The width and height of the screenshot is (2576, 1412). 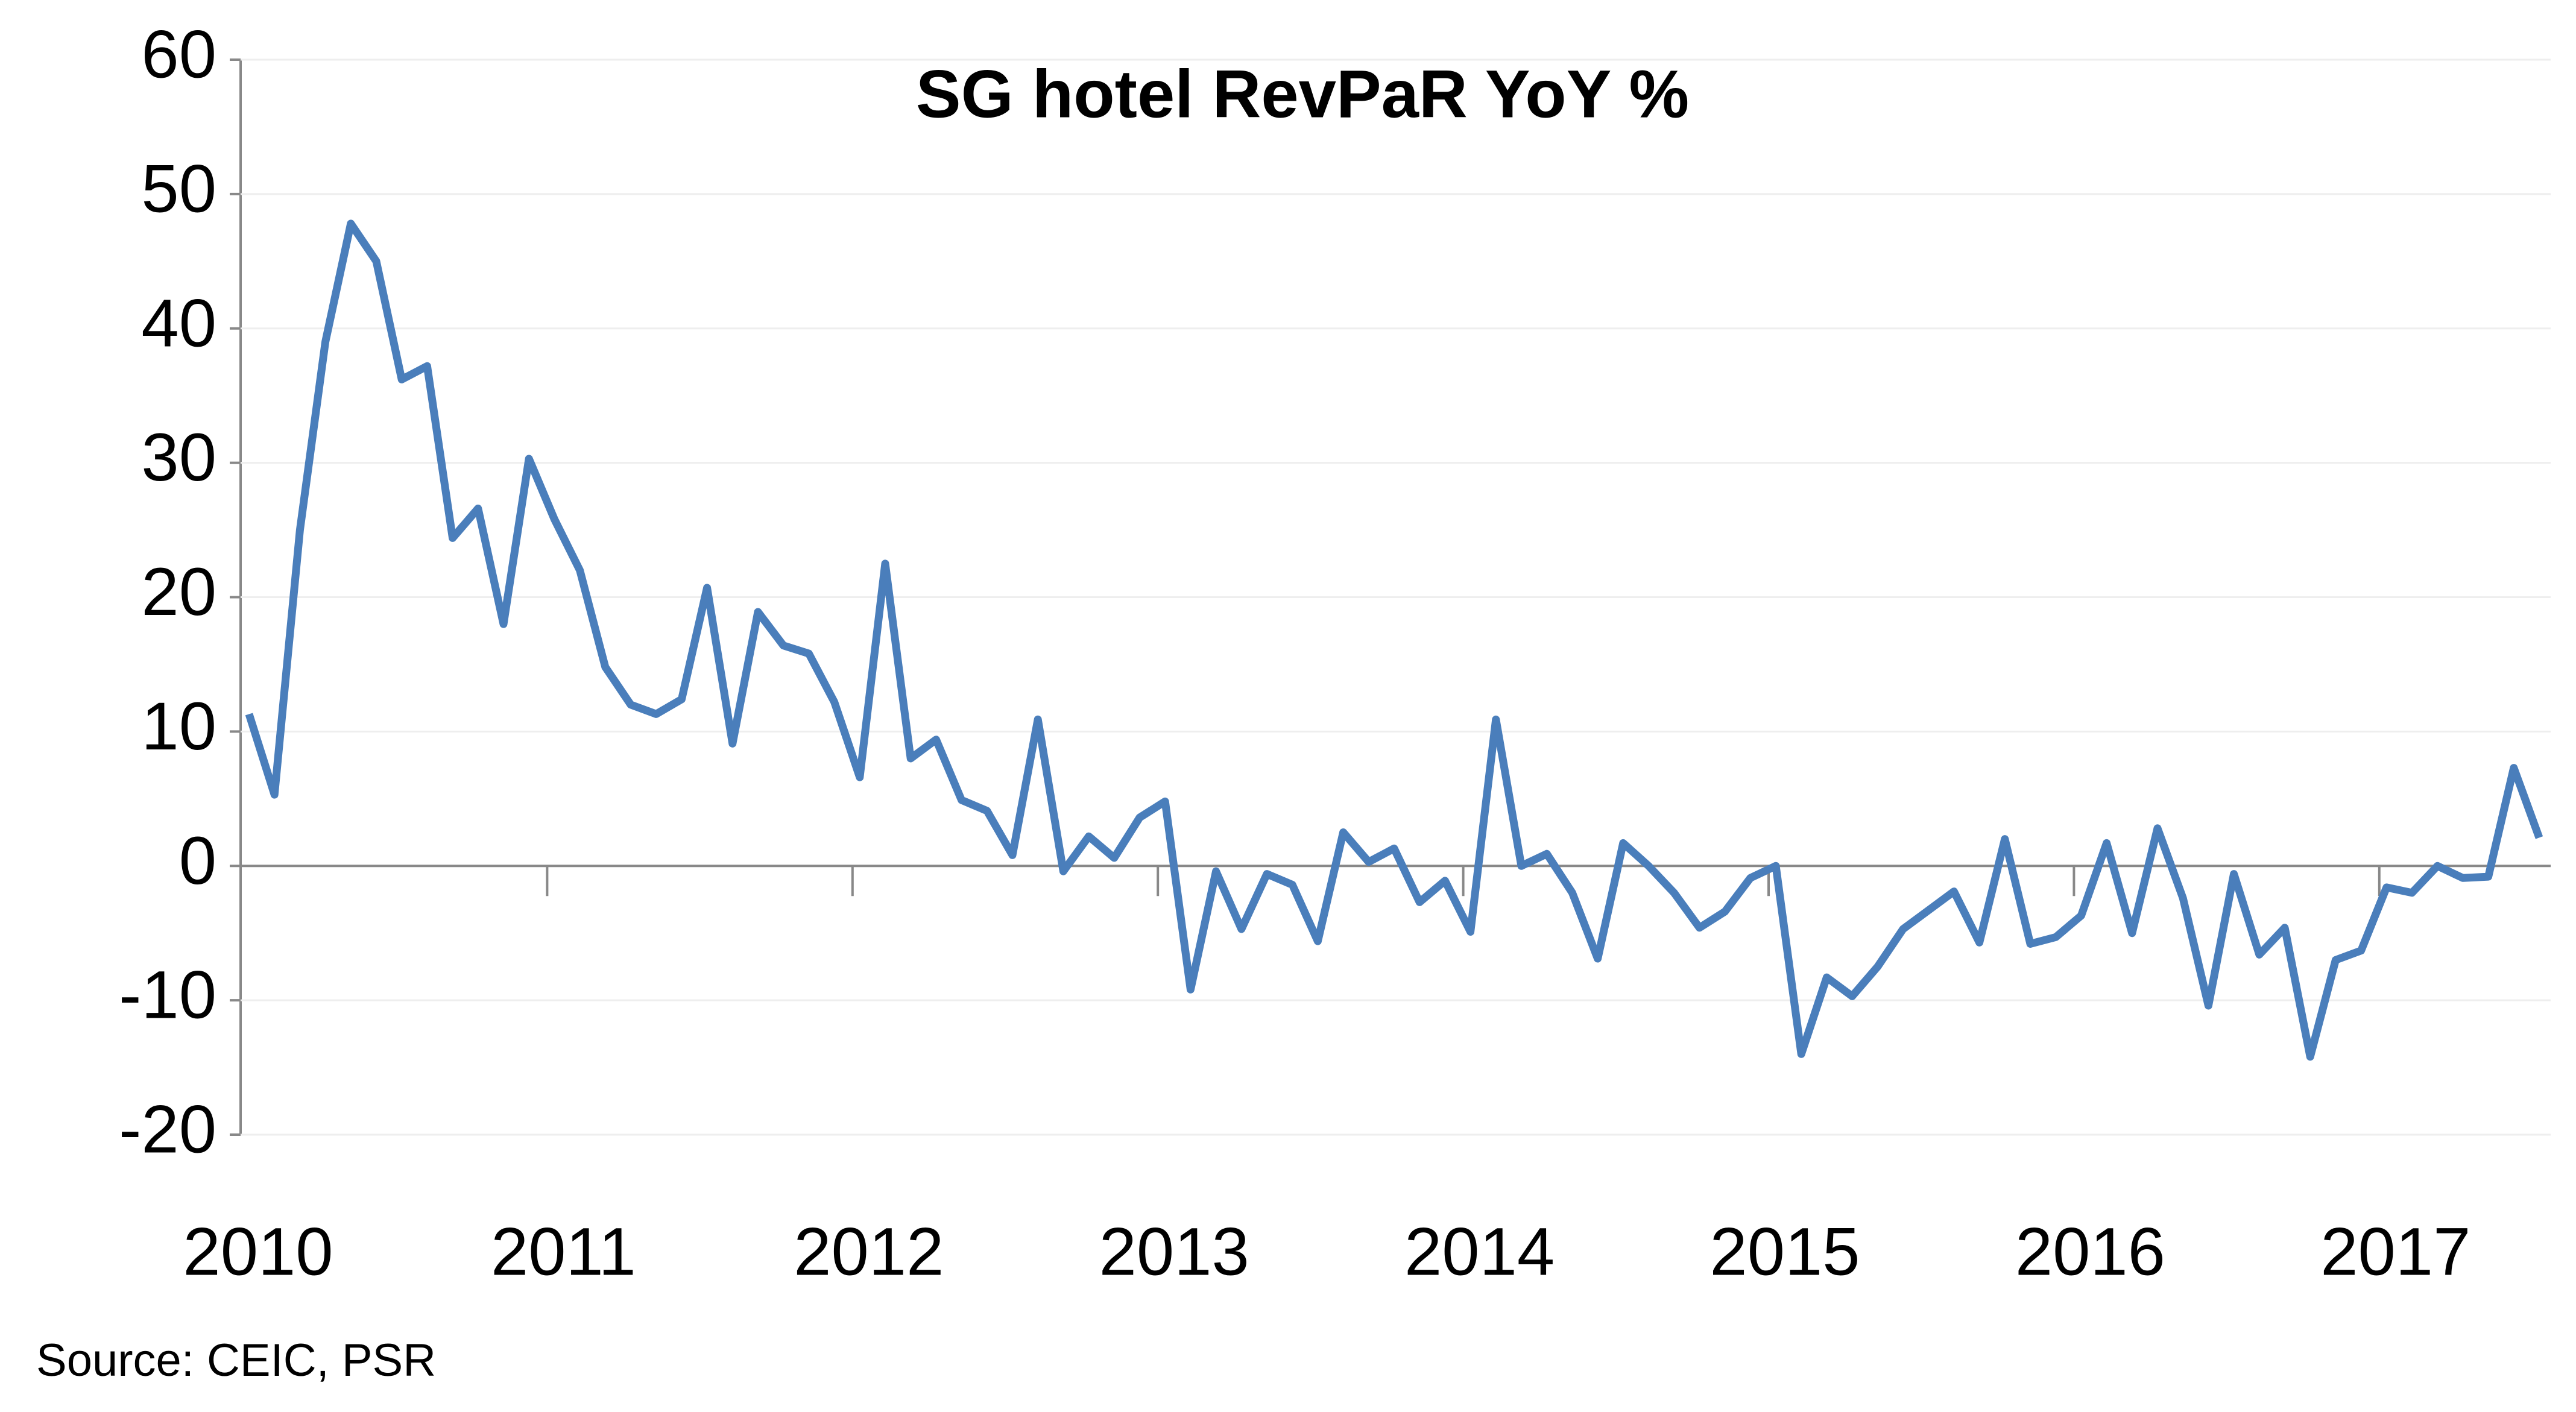 I want to click on y-tick-label: 20, so click(x=178, y=591).